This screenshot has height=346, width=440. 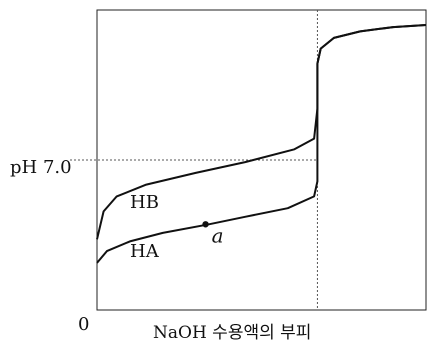 I want to click on origin-label: 0, so click(x=83, y=324).